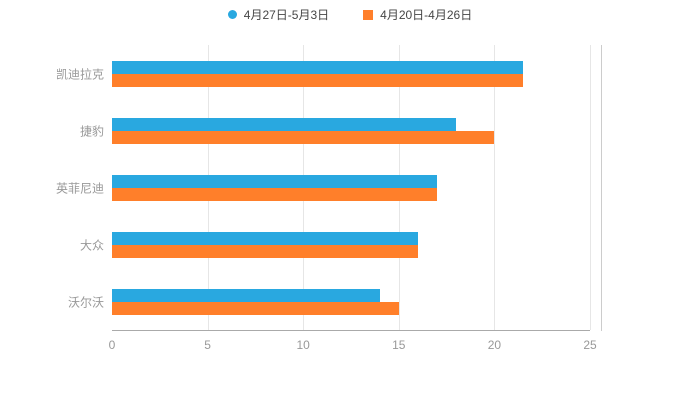 Image resolution: width=700 pixels, height=400 pixels. I want to click on y-category-label: 大众, so click(91, 245).